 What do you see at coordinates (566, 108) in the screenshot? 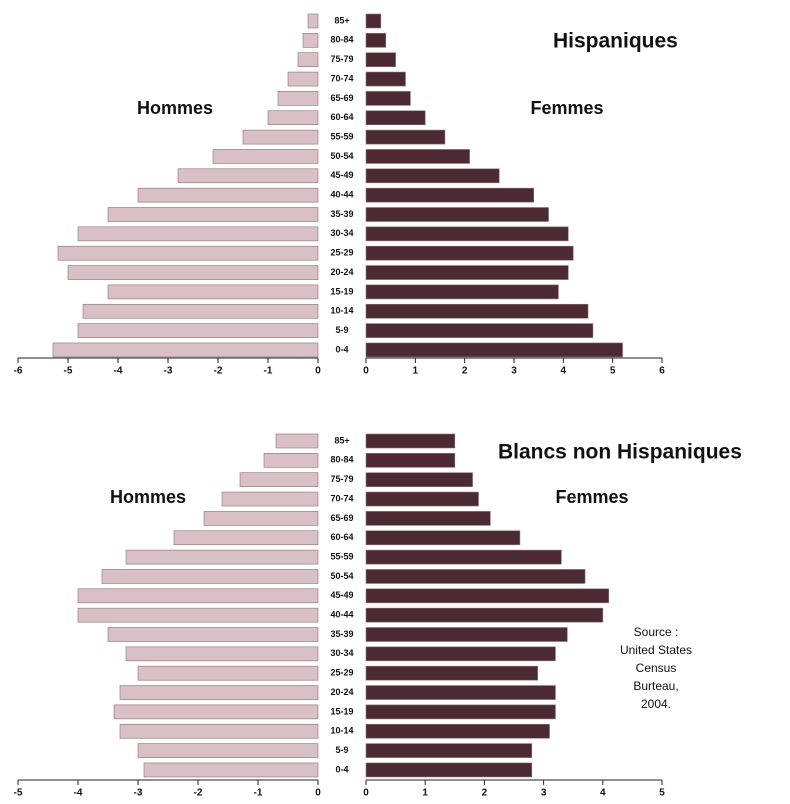
I see `series-label: Femmes` at bounding box center [566, 108].